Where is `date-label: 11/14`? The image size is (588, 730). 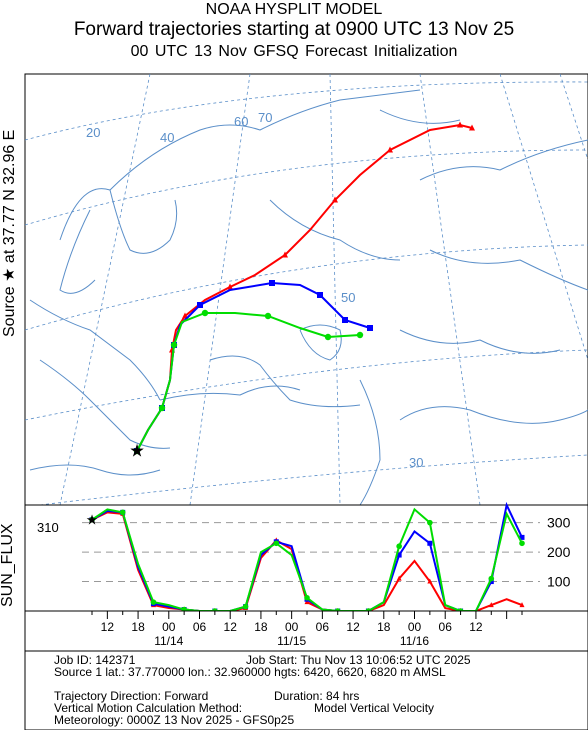 date-label: 11/14 is located at coordinates (168, 641).